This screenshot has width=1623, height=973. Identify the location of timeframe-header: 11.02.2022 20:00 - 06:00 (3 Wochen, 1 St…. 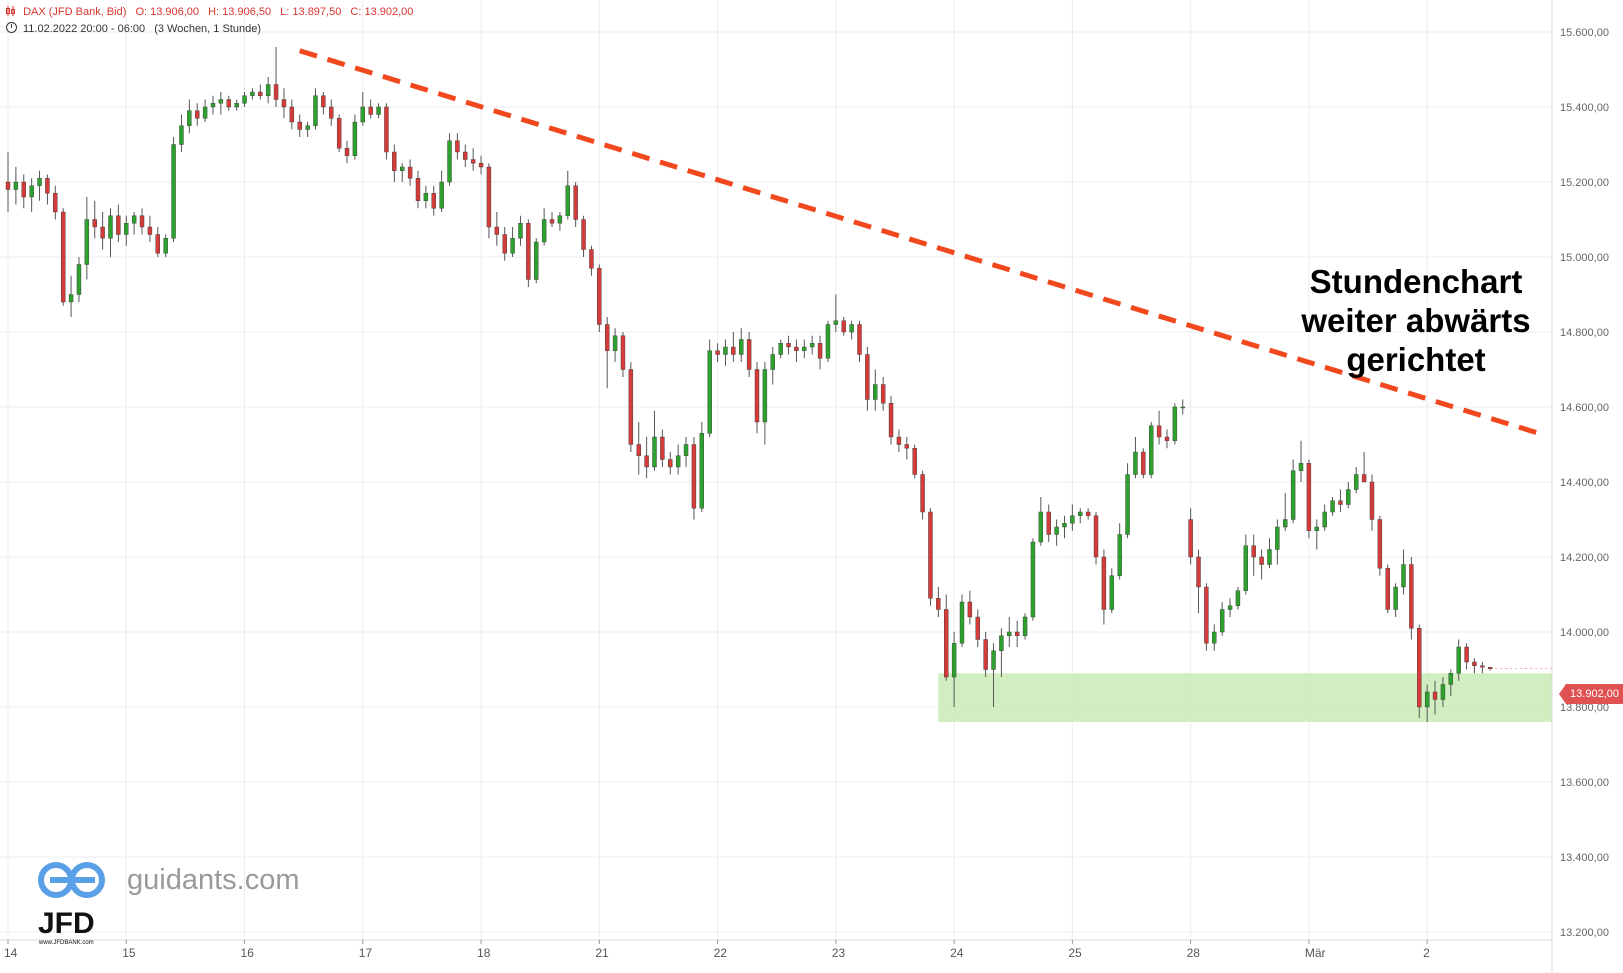
(136, 28).